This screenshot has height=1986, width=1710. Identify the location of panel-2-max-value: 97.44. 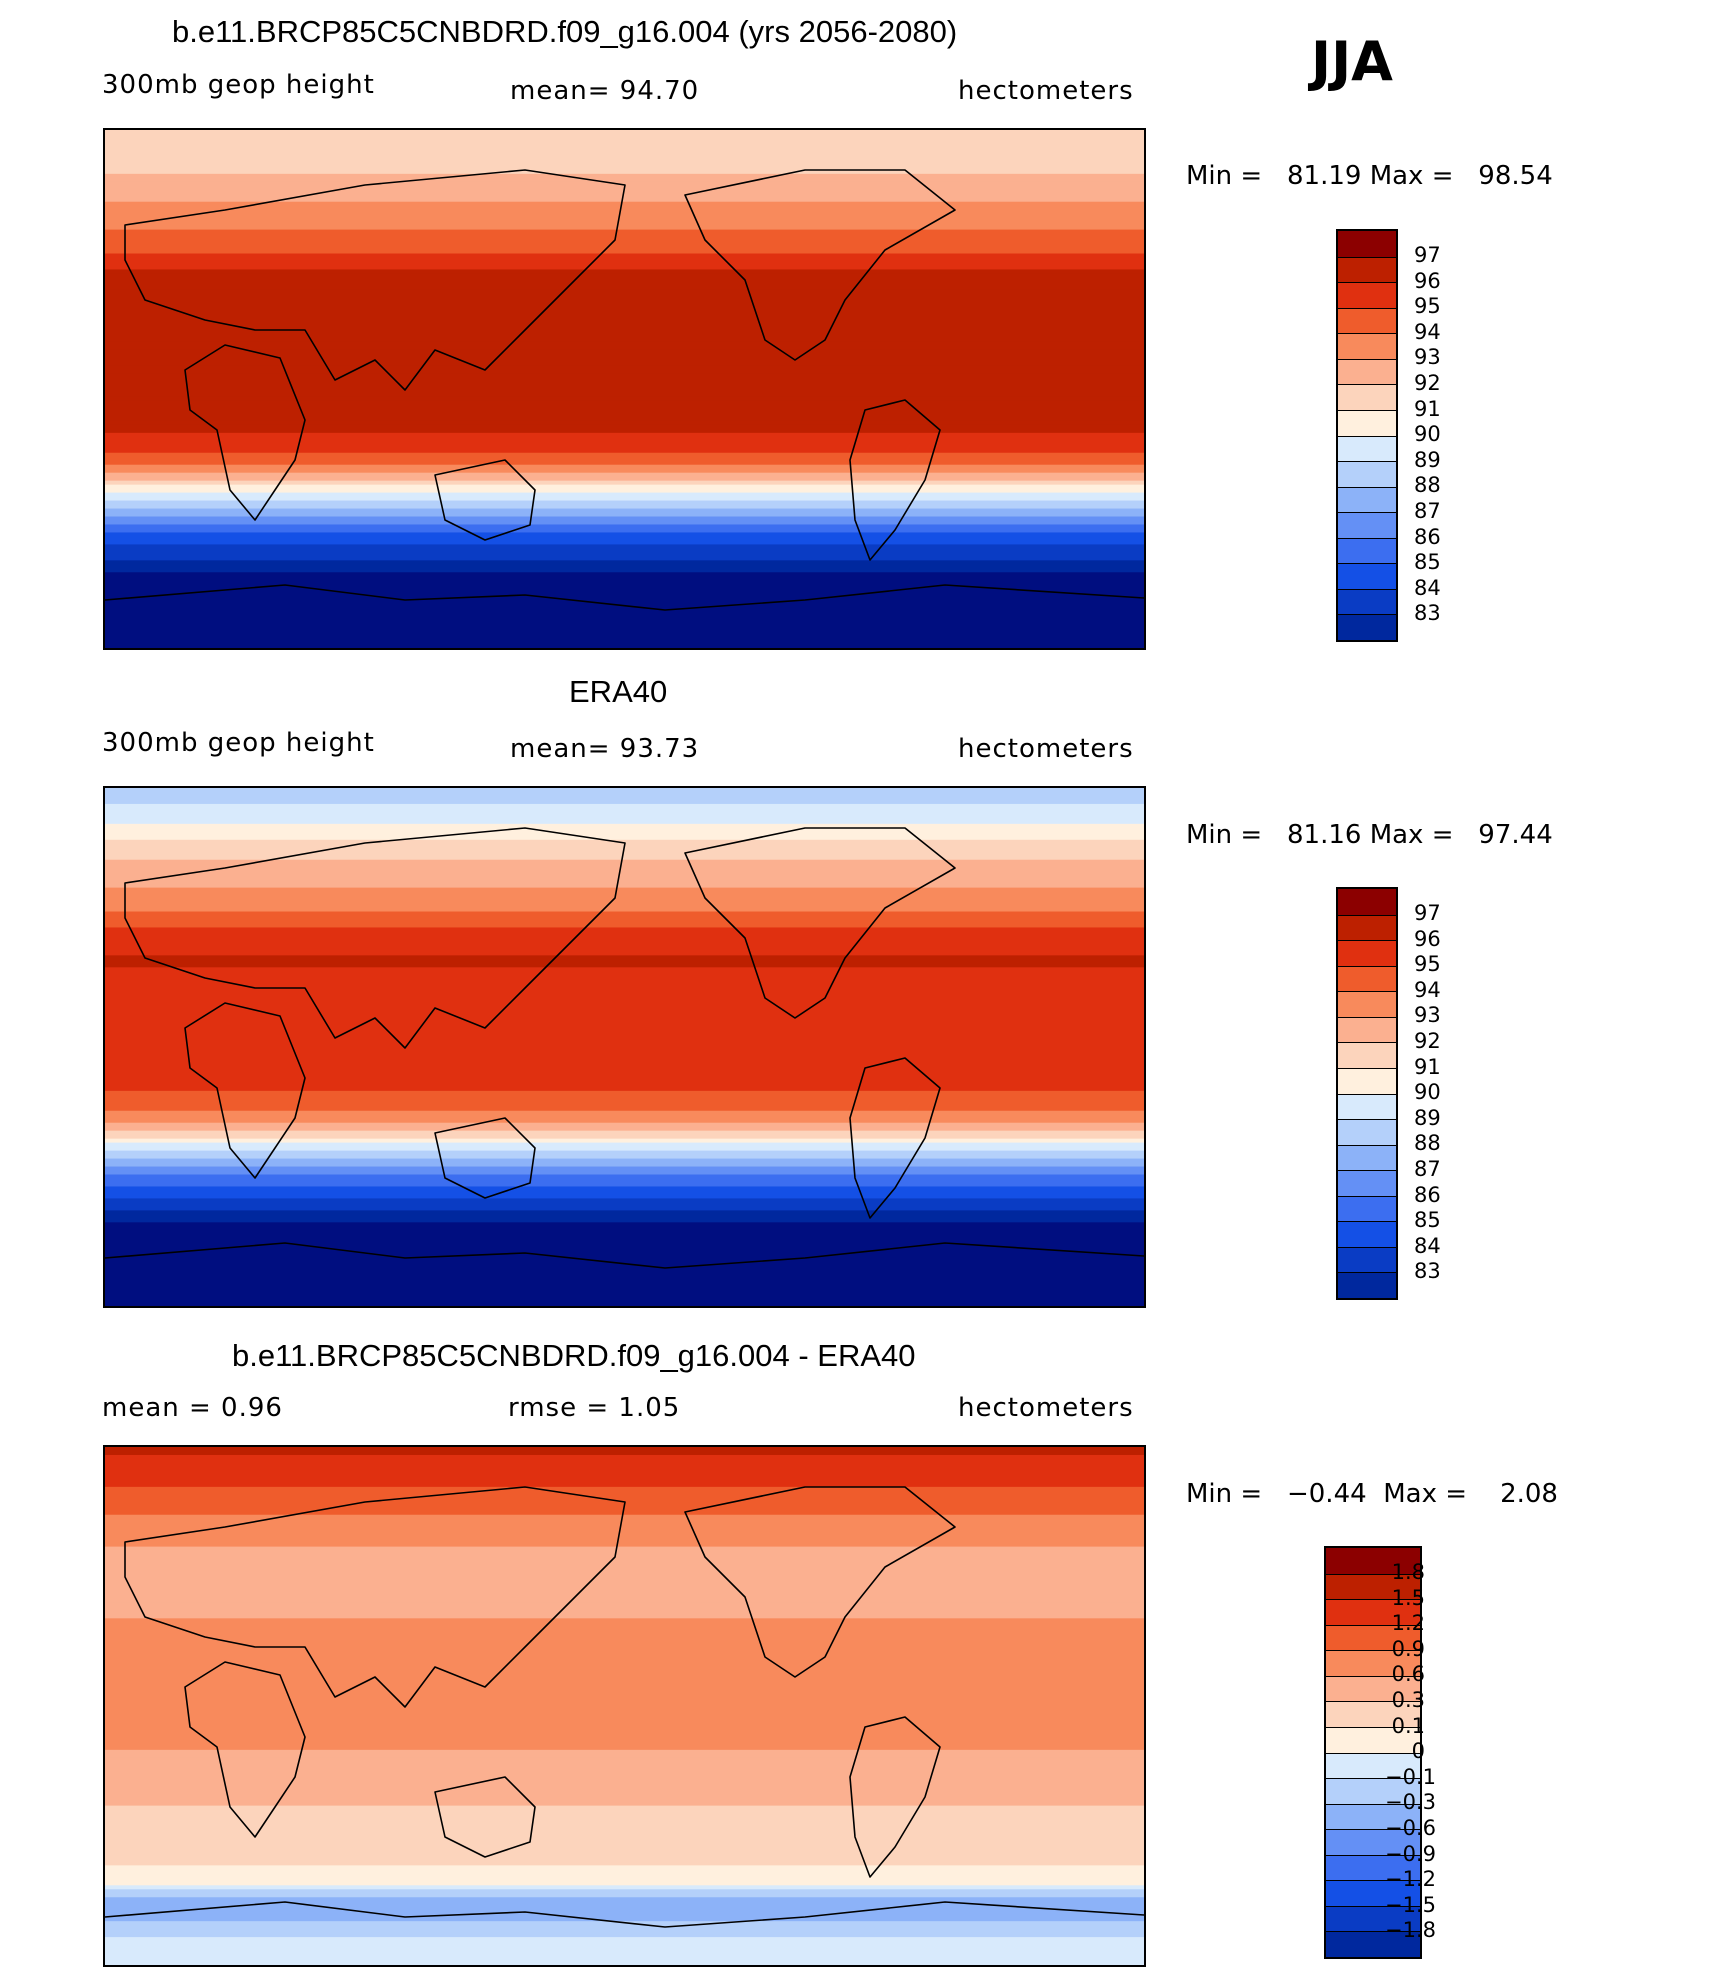
(1515, 835).